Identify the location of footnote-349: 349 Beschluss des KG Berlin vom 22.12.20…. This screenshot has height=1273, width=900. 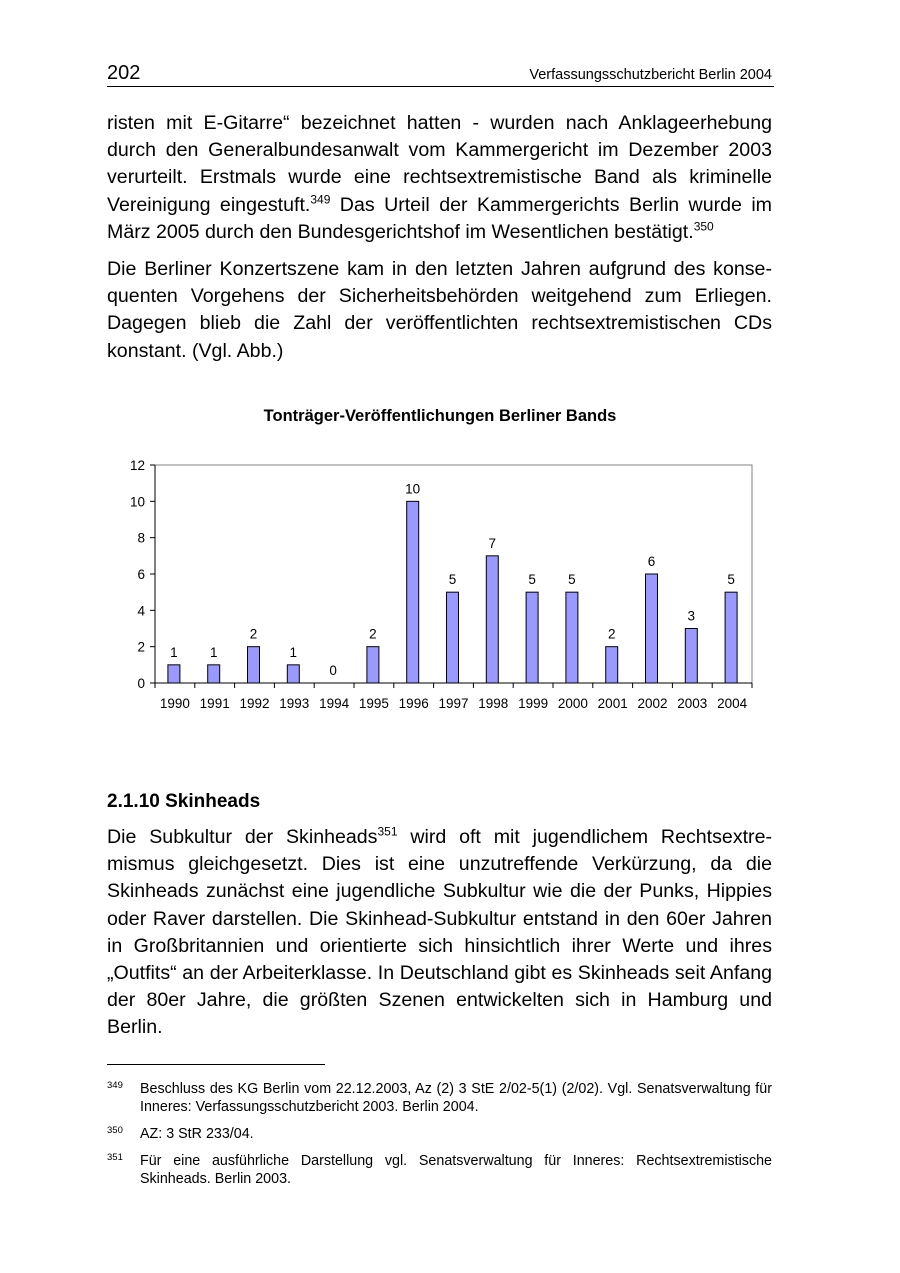
(439, 1098).